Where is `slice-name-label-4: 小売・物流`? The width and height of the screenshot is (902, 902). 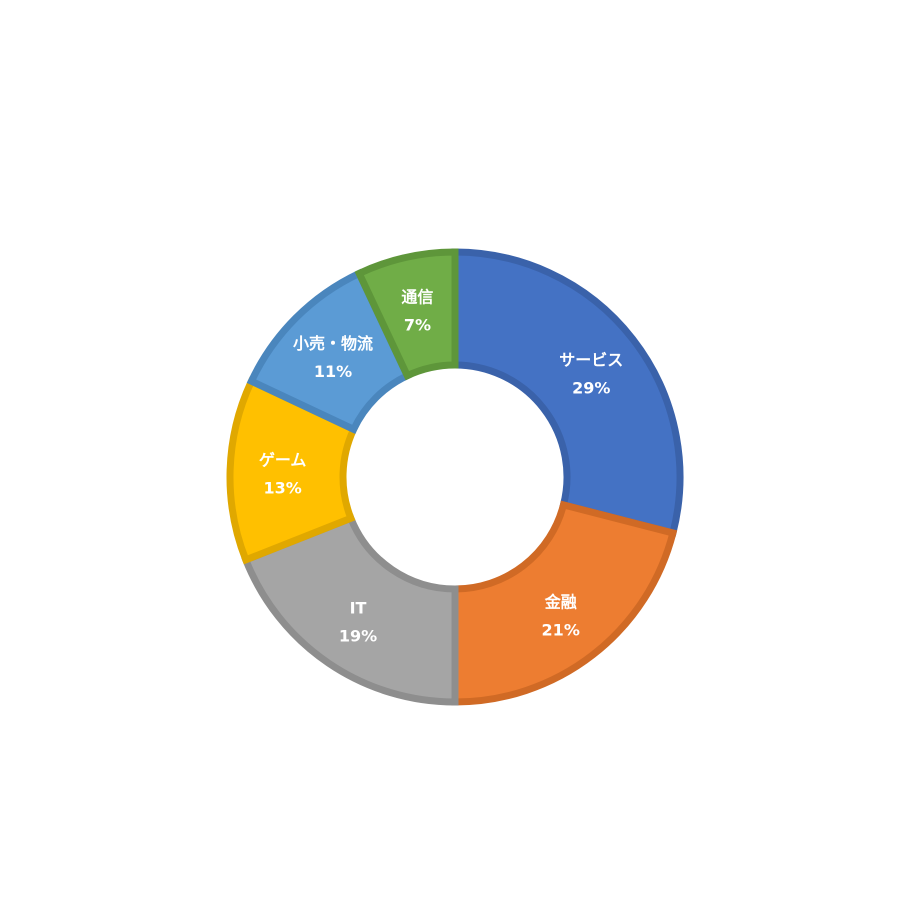
slice-name-label-4: 小売・物流 is located at coordinates (333, 343).